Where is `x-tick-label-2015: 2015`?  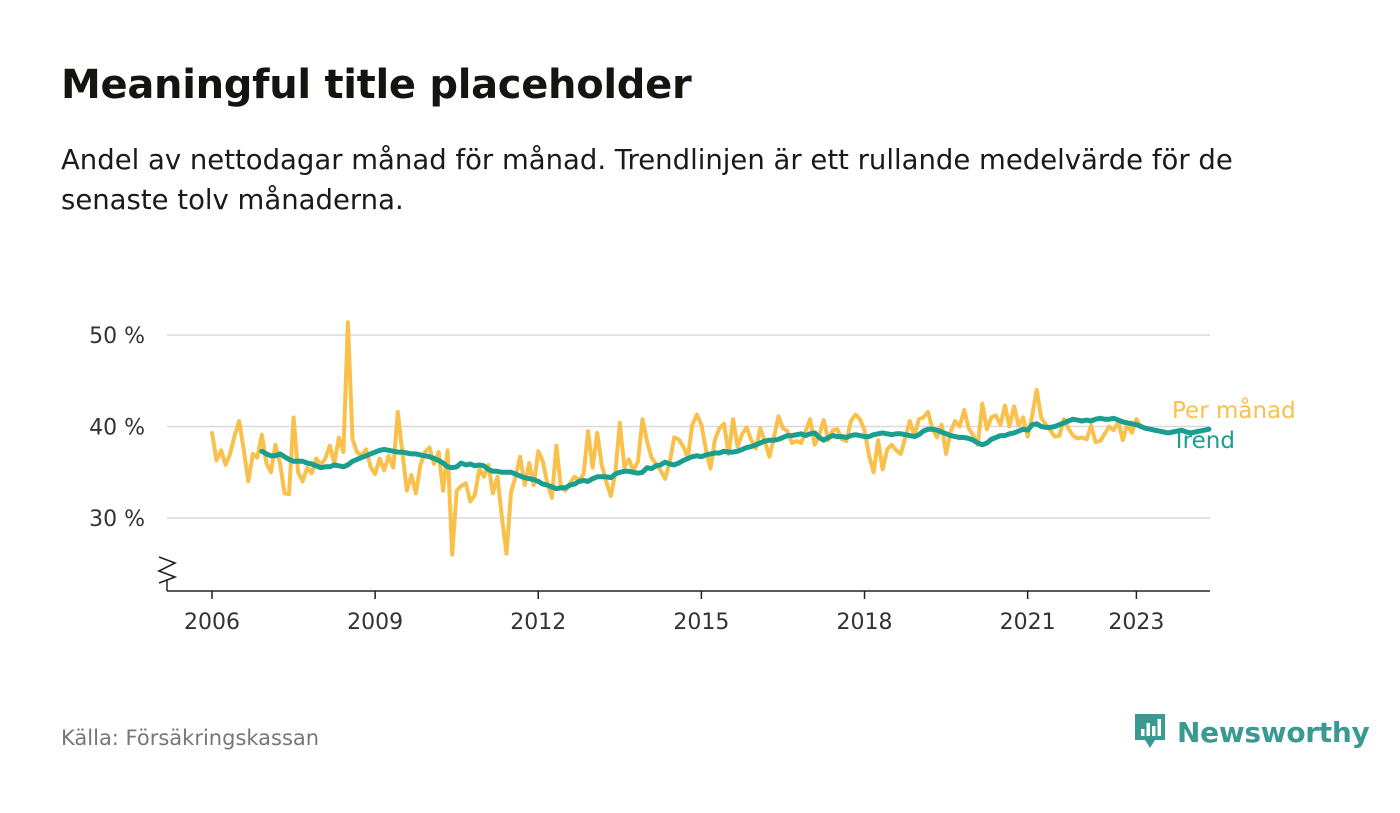
x-tick-label-2015: 2015 is located at coordinates (701, 622).